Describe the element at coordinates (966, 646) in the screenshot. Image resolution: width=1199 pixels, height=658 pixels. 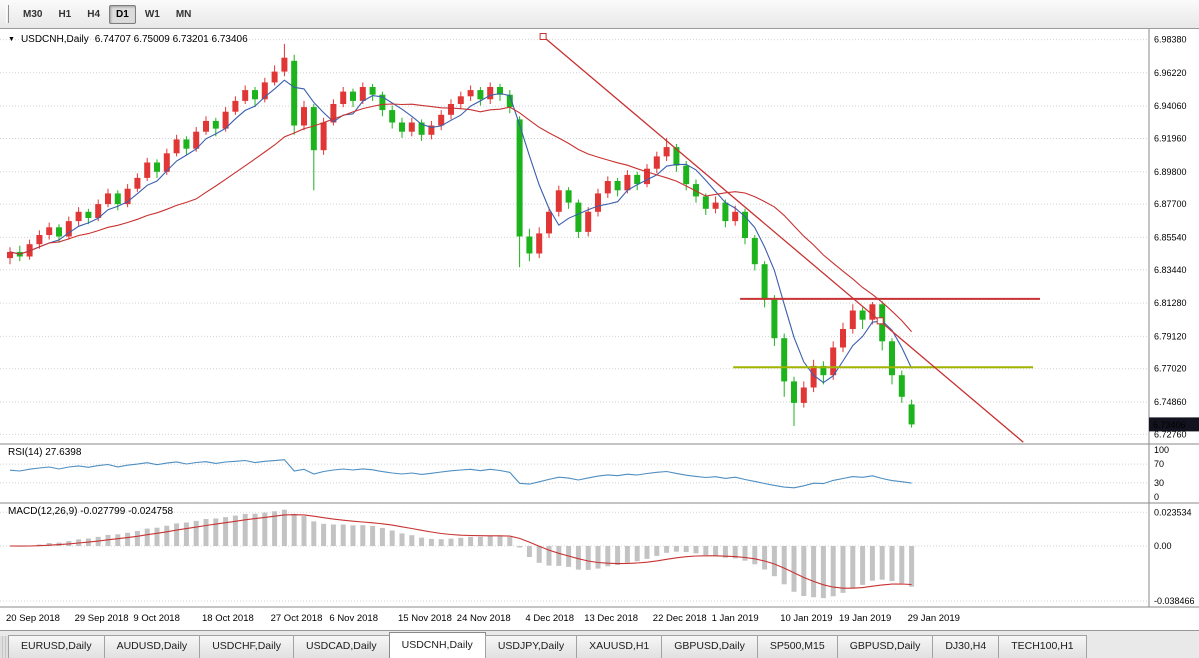
I see `chart-tab-dj30-h4: DJ30,H4` at that location.